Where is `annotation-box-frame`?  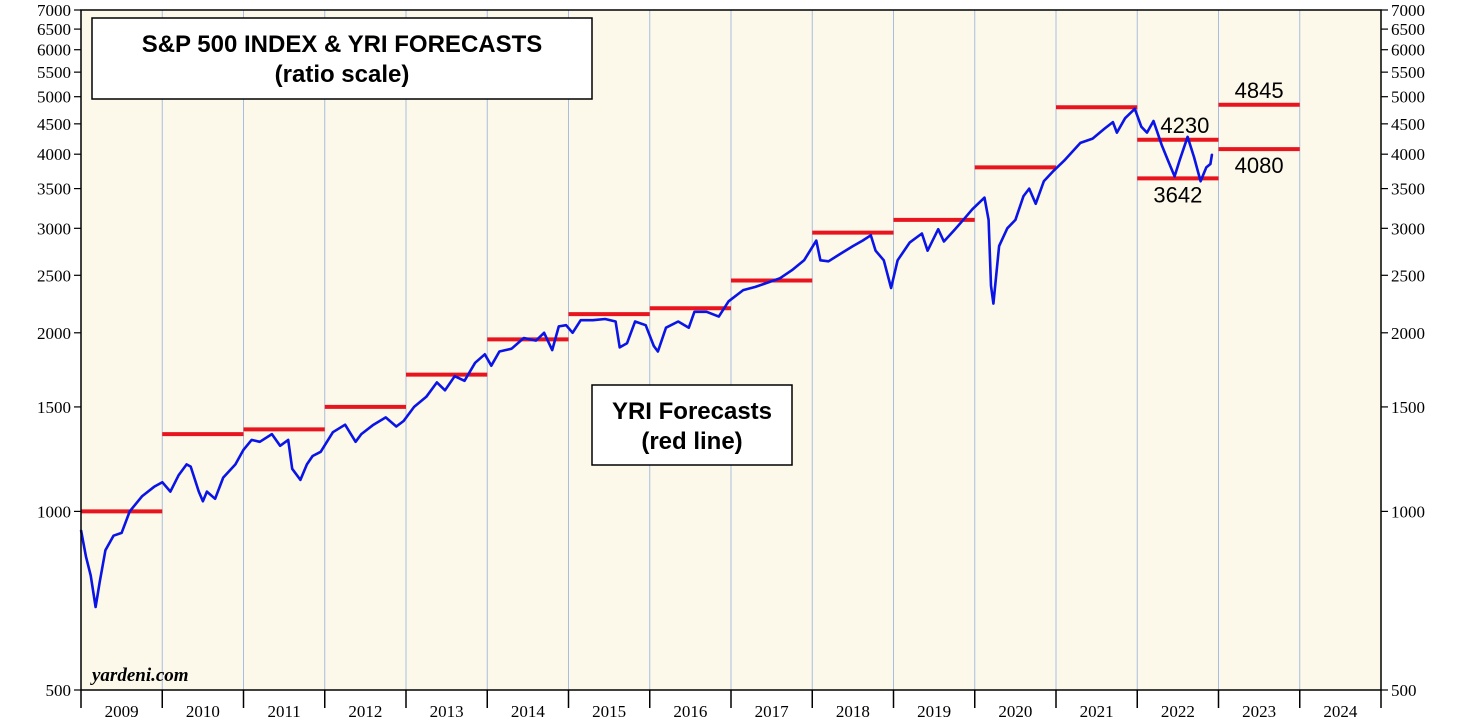 annotation-box-frame is located at coordinates (692, 425).